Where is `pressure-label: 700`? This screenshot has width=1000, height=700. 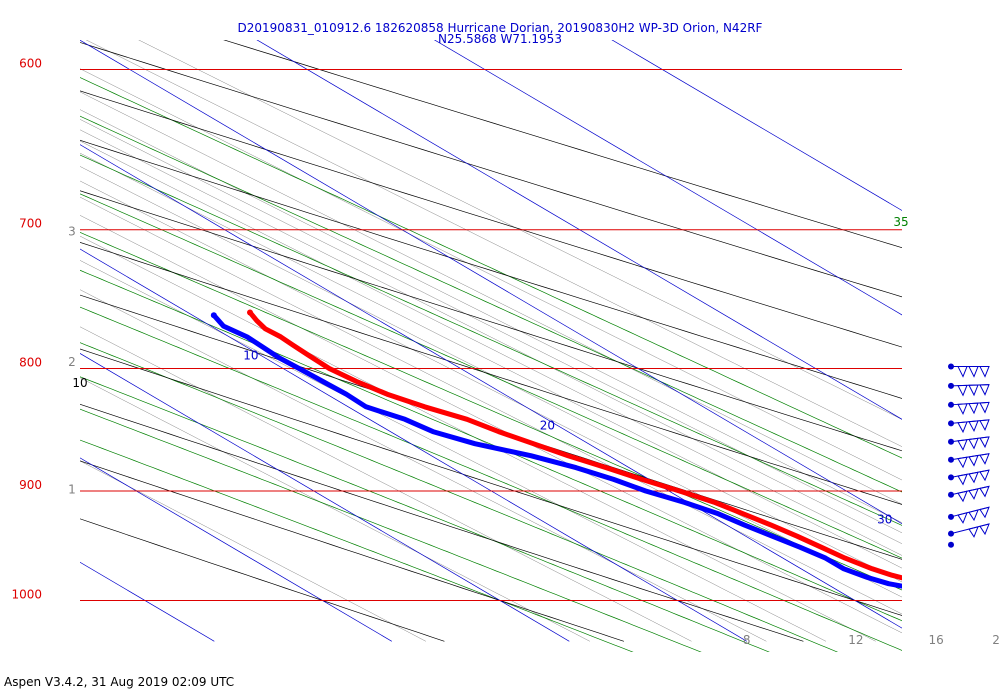 pressure-label: 700 is located at coordinates (30, 224).